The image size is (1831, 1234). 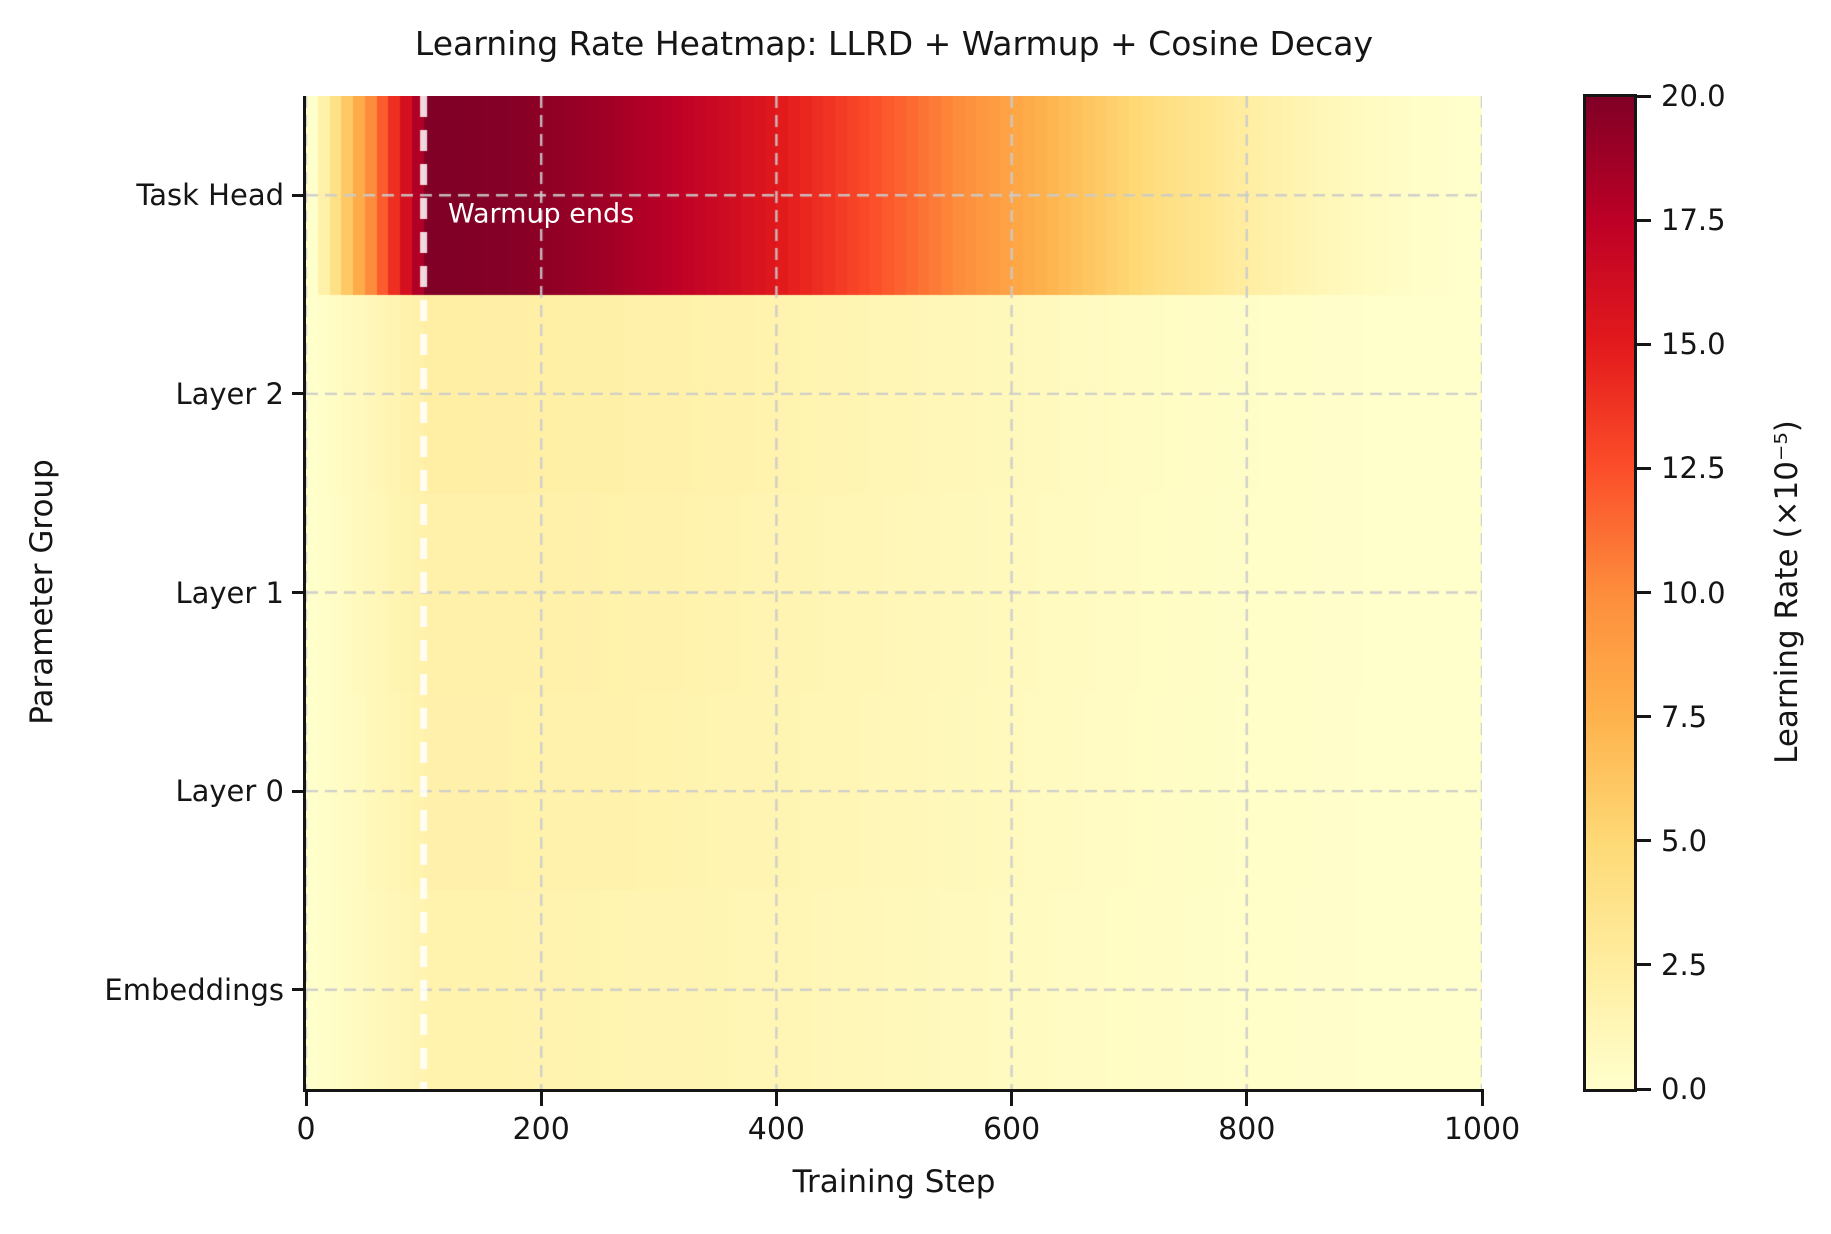 I want to click on x-tick-label: 600, so click(x=1011, y=1129).